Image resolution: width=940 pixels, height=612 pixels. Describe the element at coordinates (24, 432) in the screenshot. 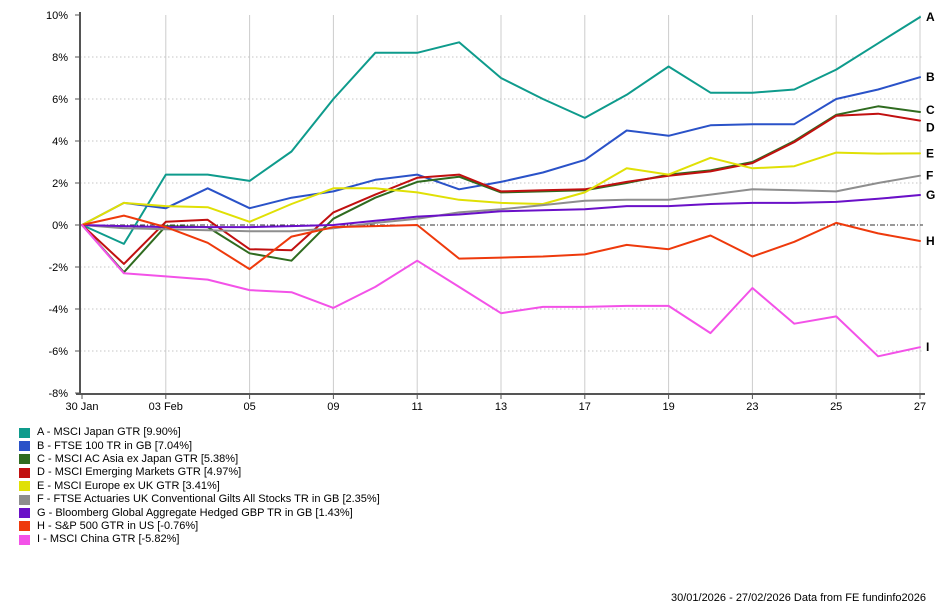

I see `legend-swatch-A` at that location.